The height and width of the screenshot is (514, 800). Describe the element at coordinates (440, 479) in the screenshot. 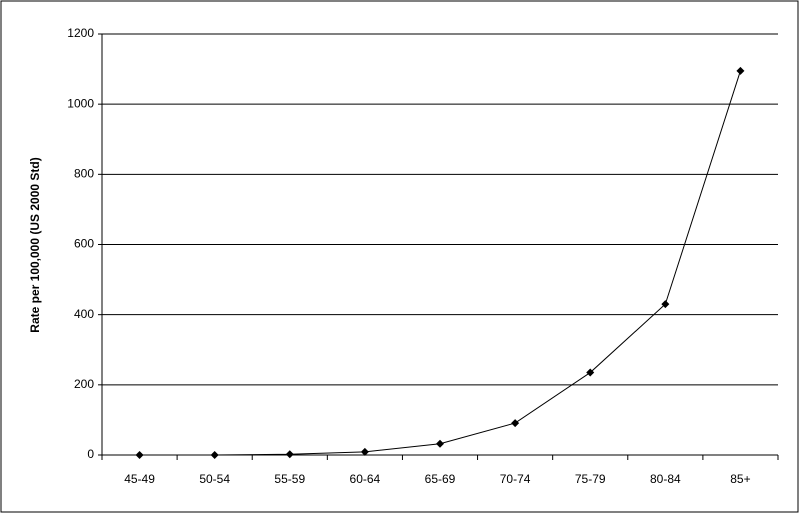

I see `x-tick-label: 65-69` at that location.